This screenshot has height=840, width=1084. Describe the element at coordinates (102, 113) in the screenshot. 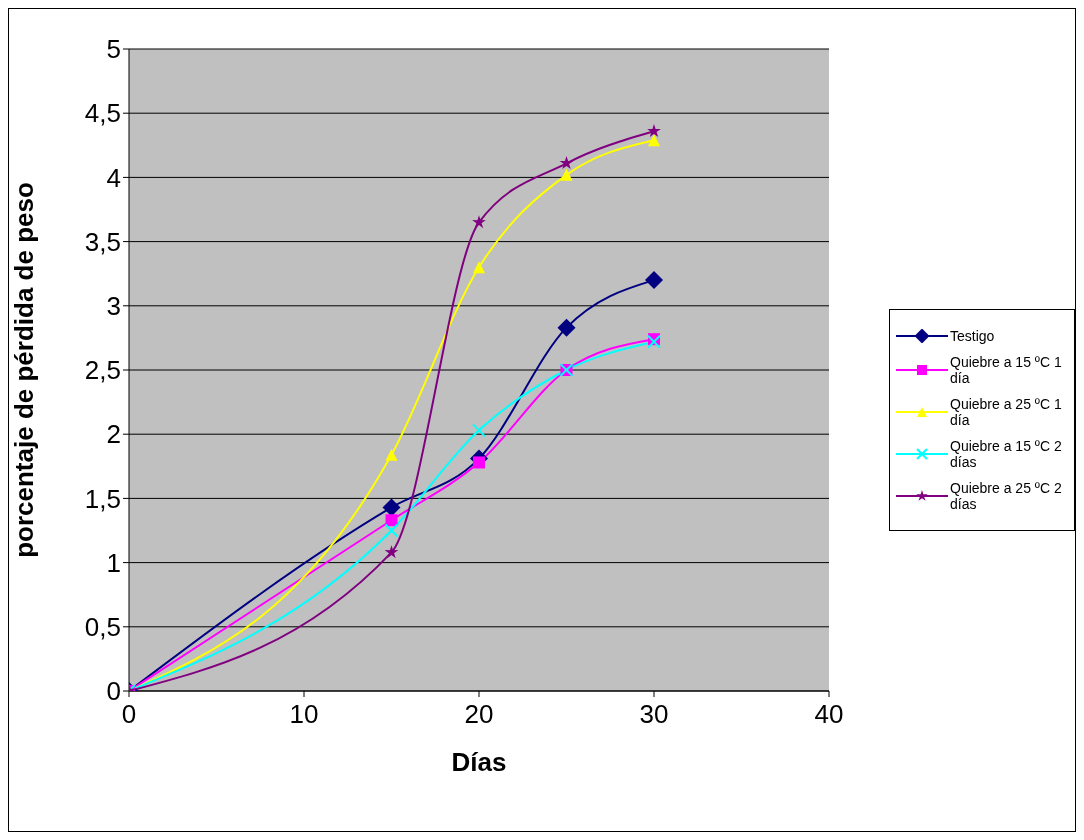

I see `y-tick-label: 4,5` at that location.